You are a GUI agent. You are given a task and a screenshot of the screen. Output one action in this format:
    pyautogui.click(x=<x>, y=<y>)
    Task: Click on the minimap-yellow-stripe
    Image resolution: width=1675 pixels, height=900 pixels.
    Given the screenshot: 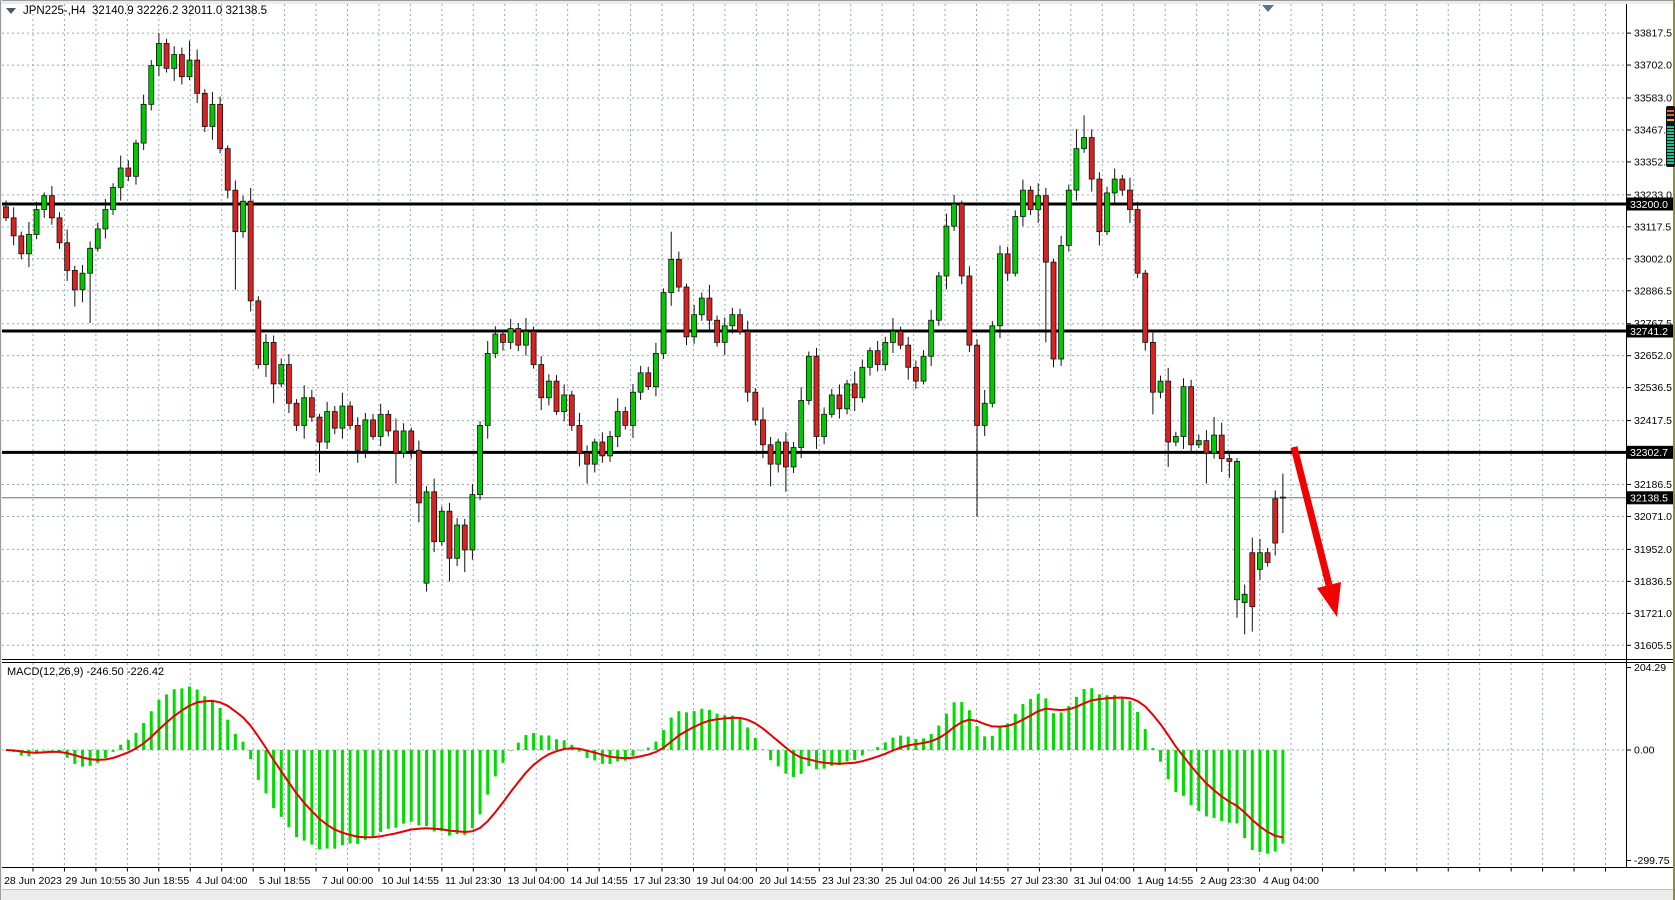 What is the action you would take?
    pyautogui.click(x=1670, y=120)
    